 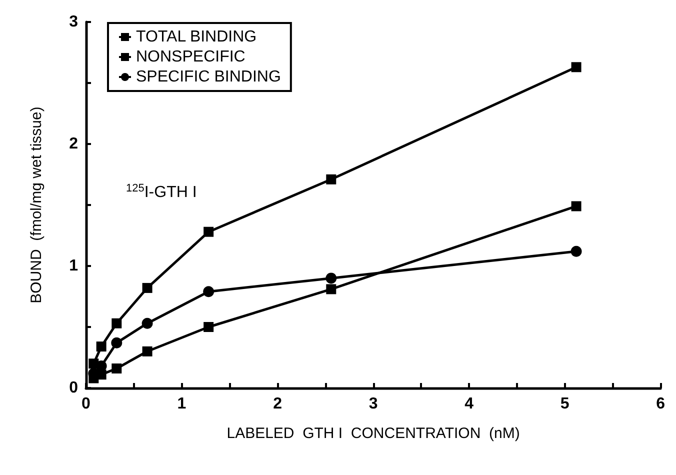 I want to click on y-axis-title: BOUND (fmol/mg wet tissue), so click(x=36, y=205).